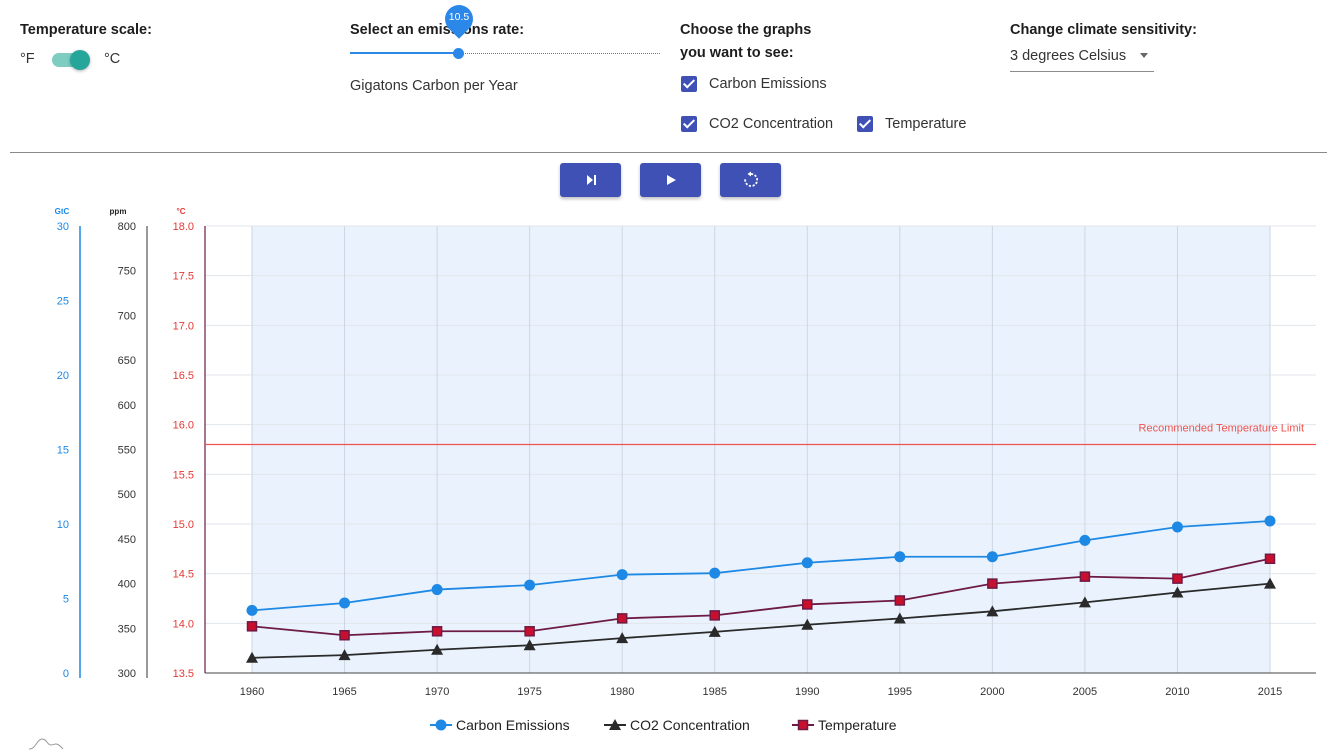 The height and width of the screenshot is (755, 1327). I want to click on temp-tick-label: 15.5, so click(183, 475).